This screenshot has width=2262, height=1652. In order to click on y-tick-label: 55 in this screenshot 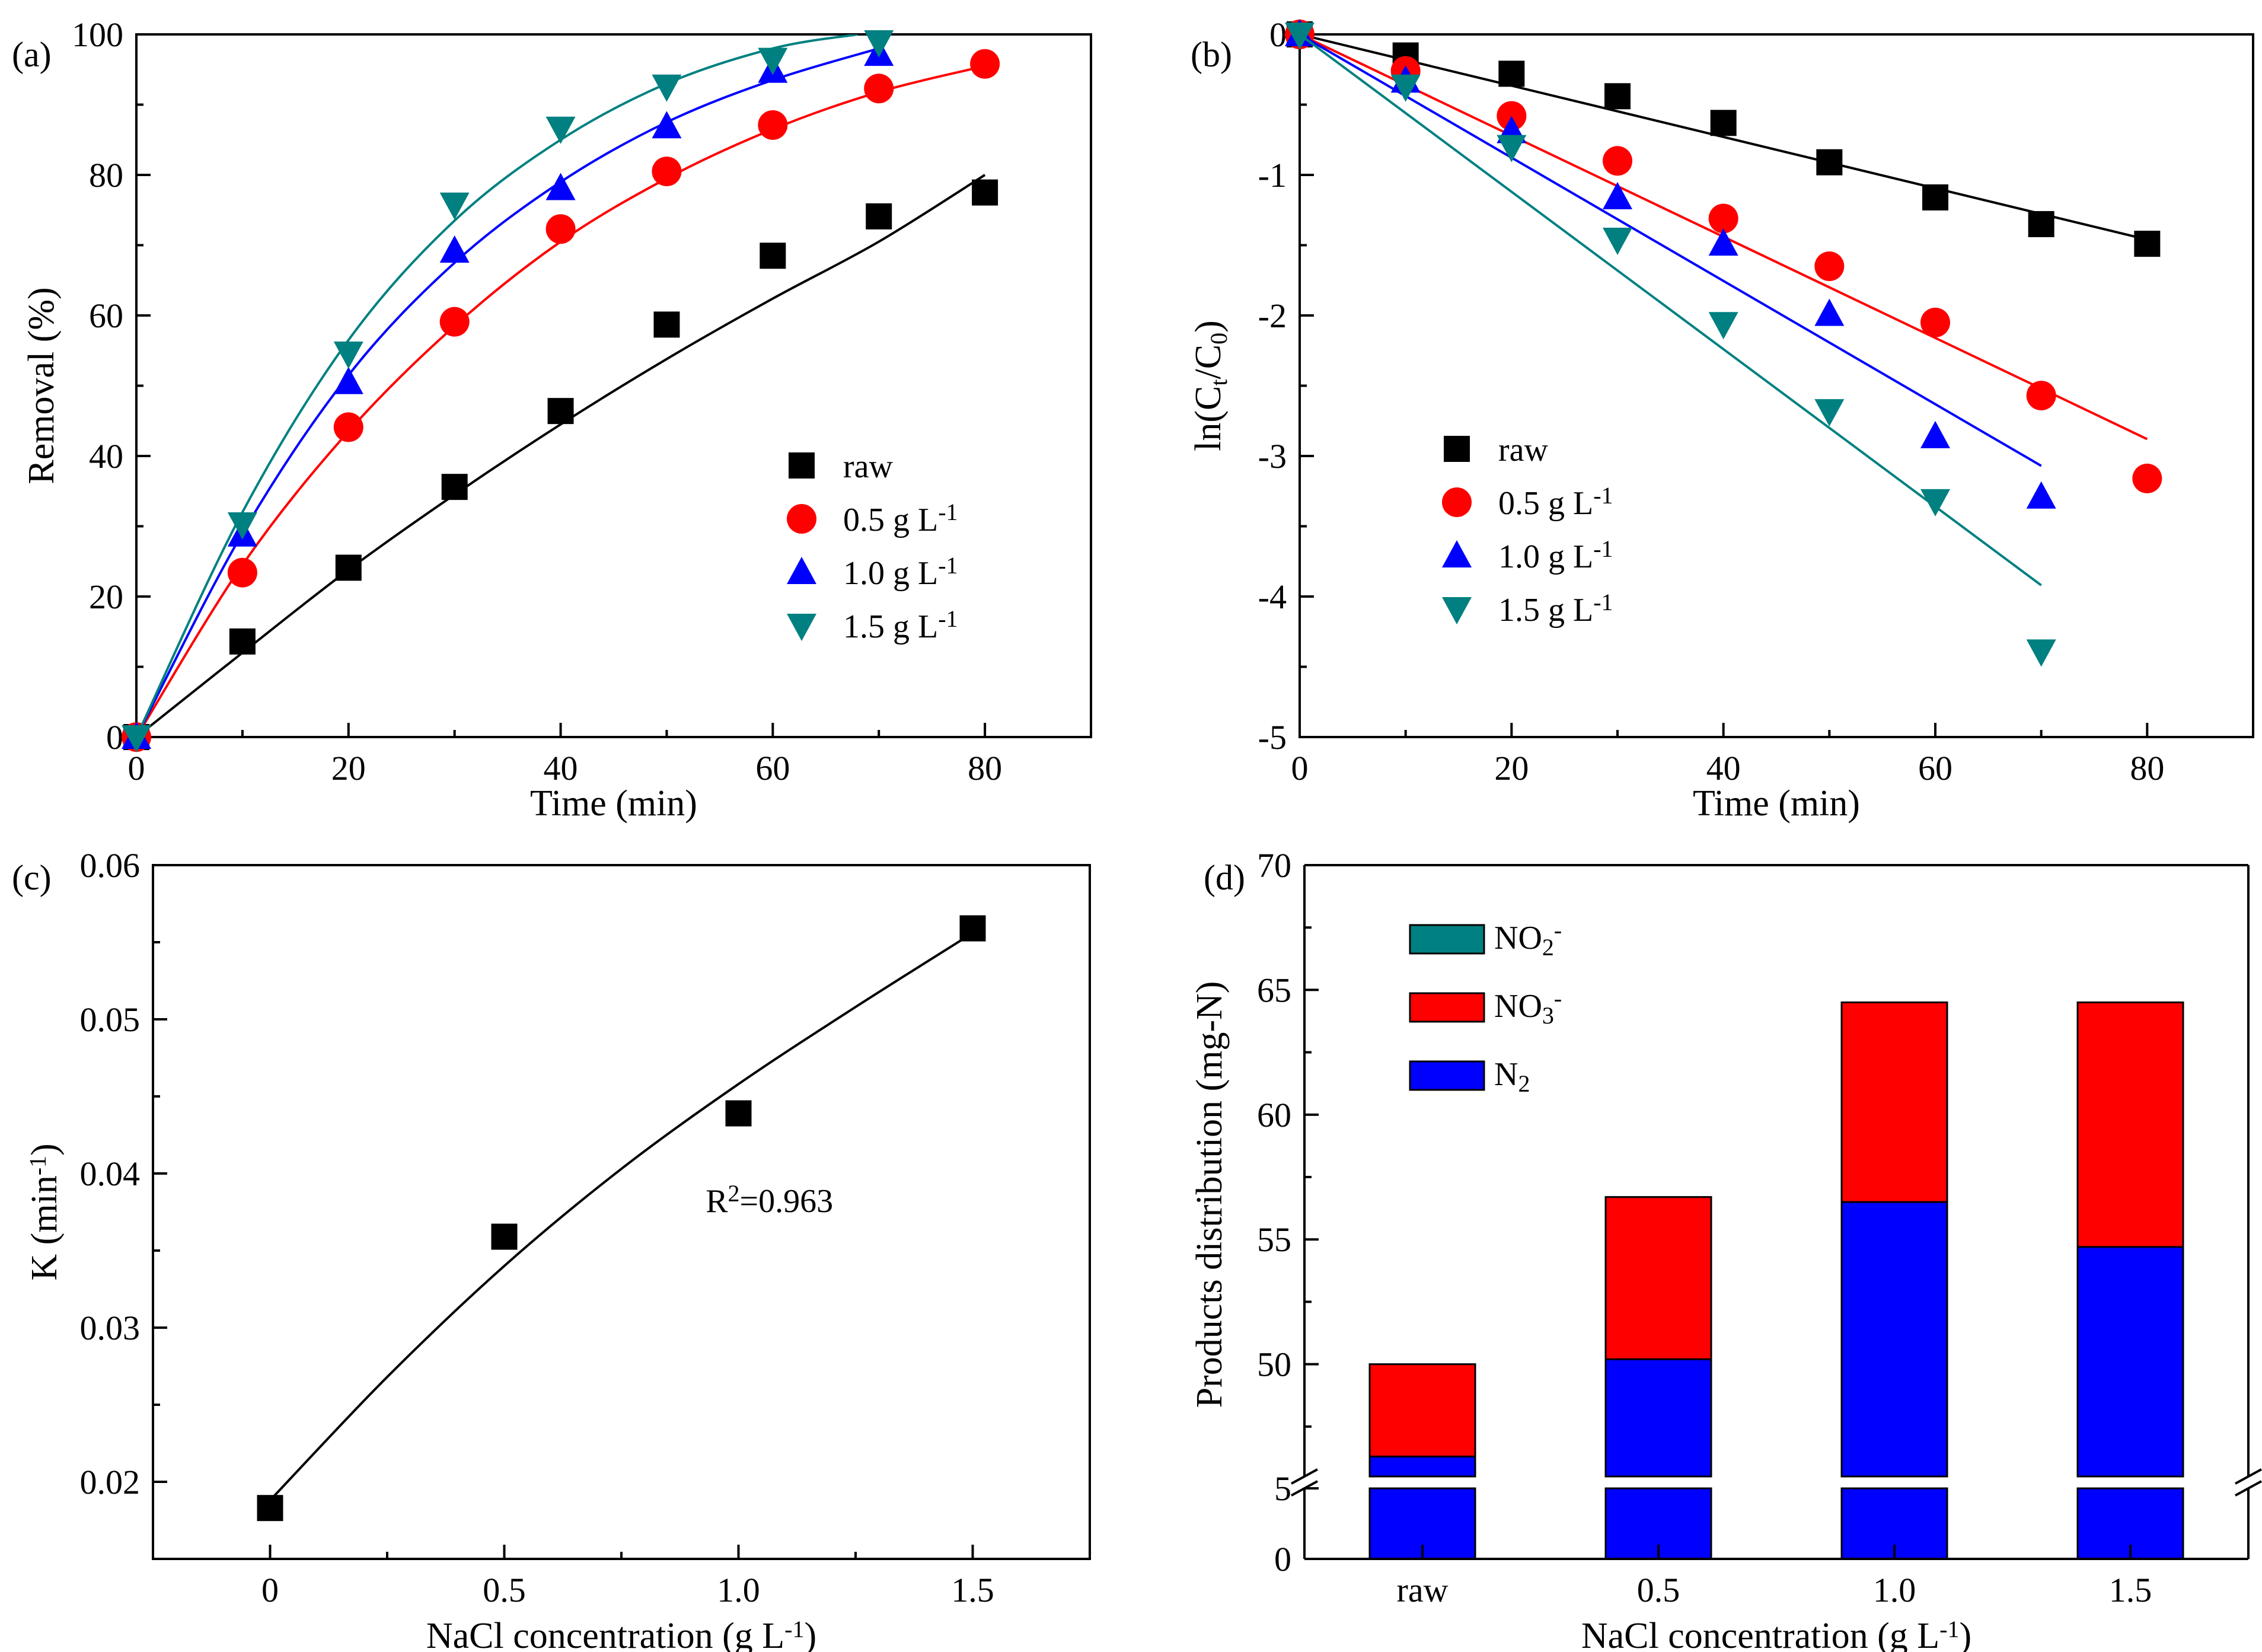, I will do `click(1274, 1239)`.